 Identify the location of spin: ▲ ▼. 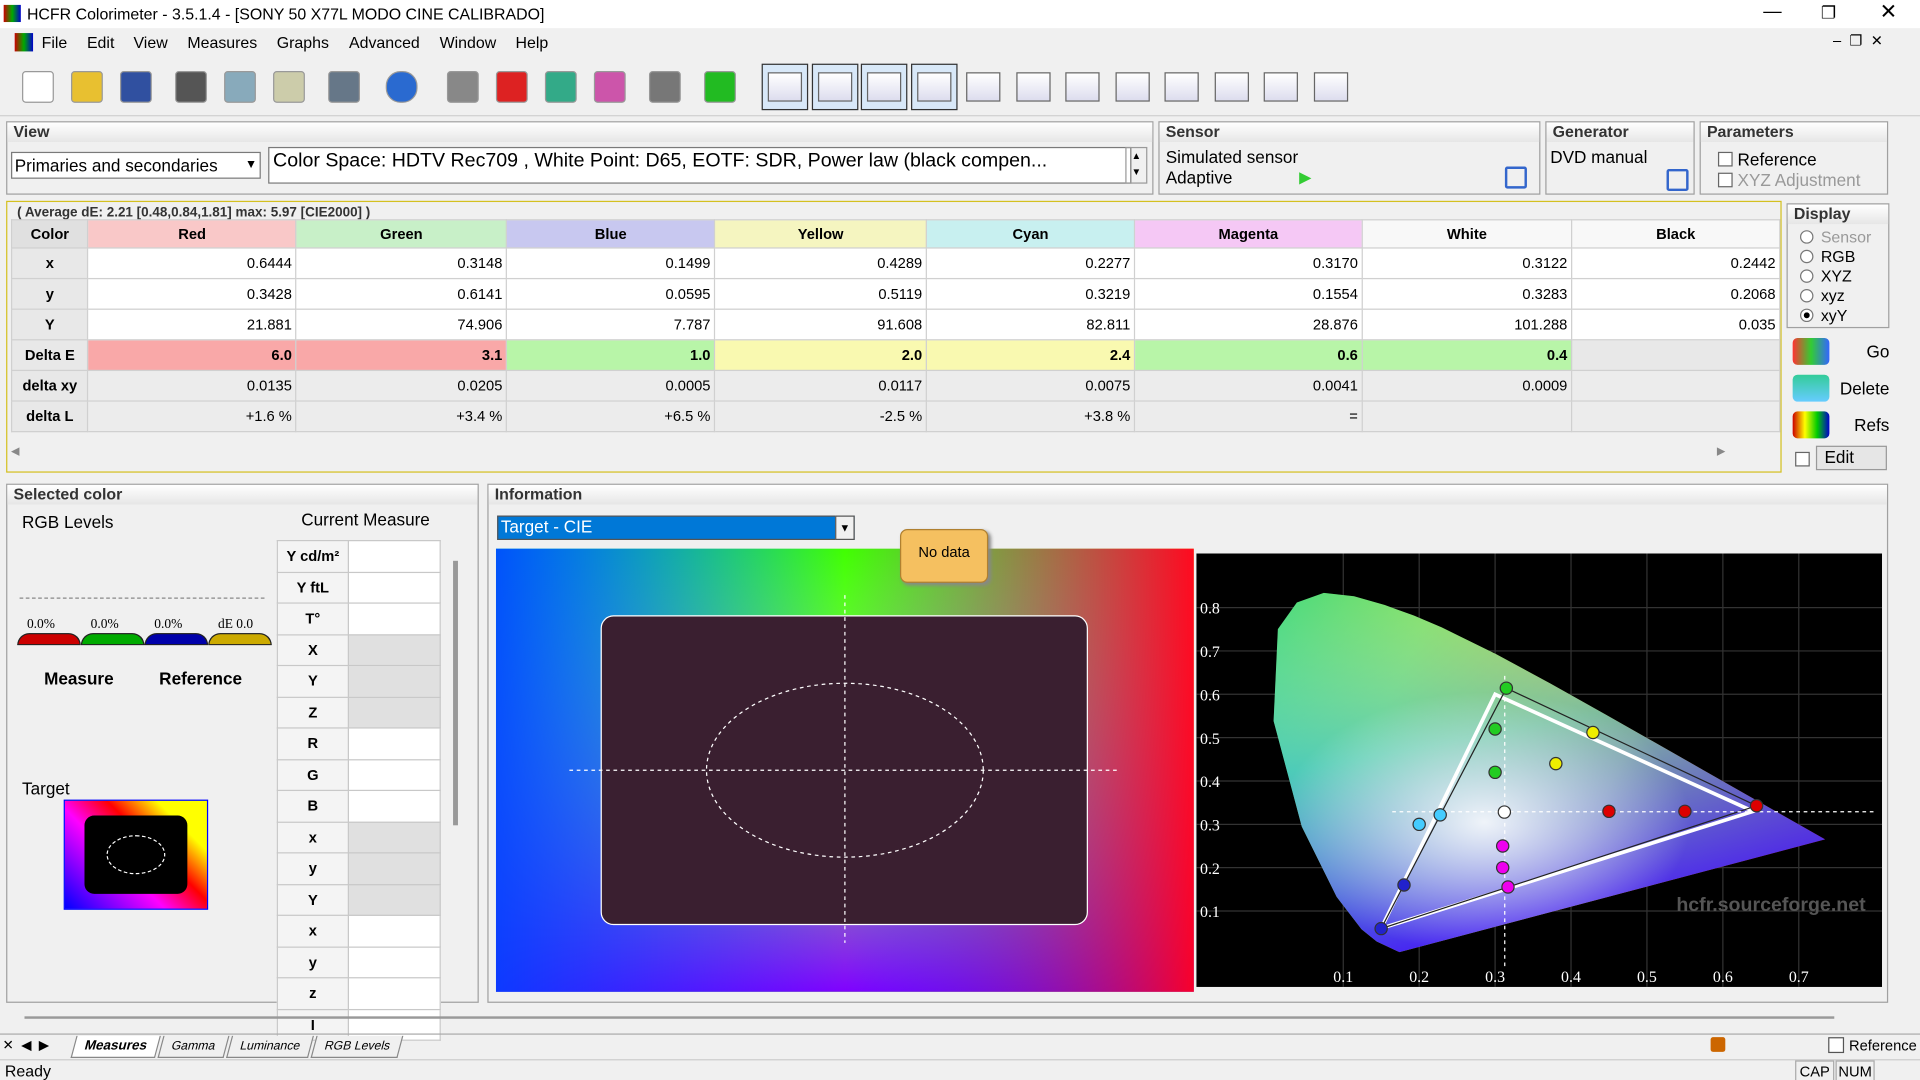
(1136, 165).